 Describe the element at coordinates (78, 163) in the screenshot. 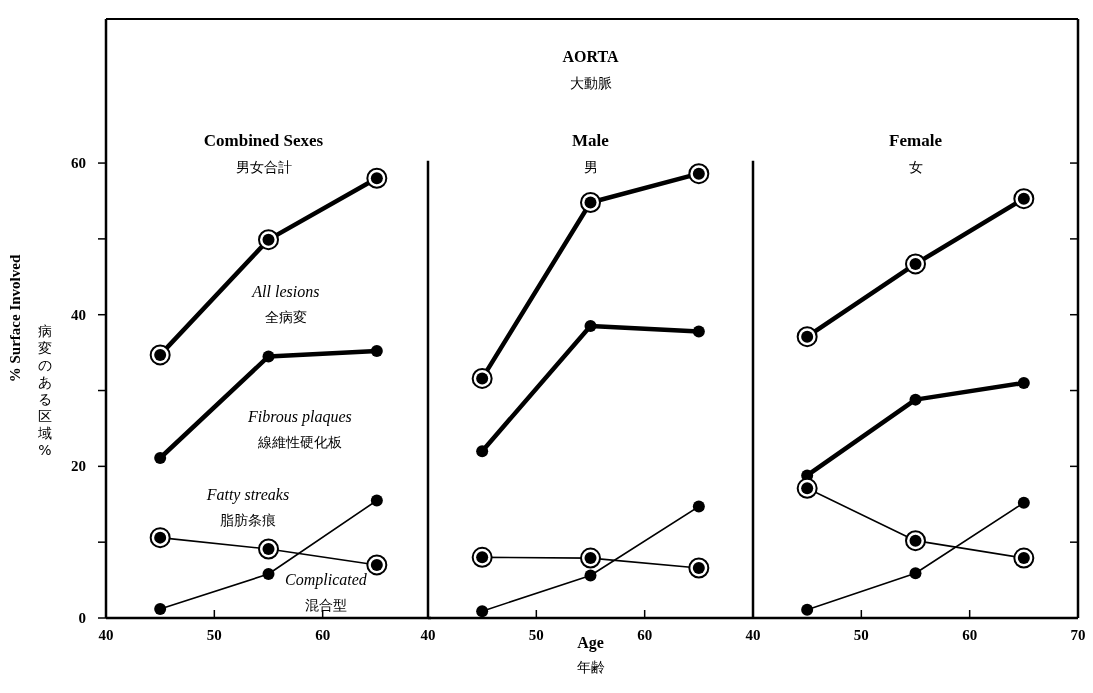

I see `y-tick-label: 60` at that location.